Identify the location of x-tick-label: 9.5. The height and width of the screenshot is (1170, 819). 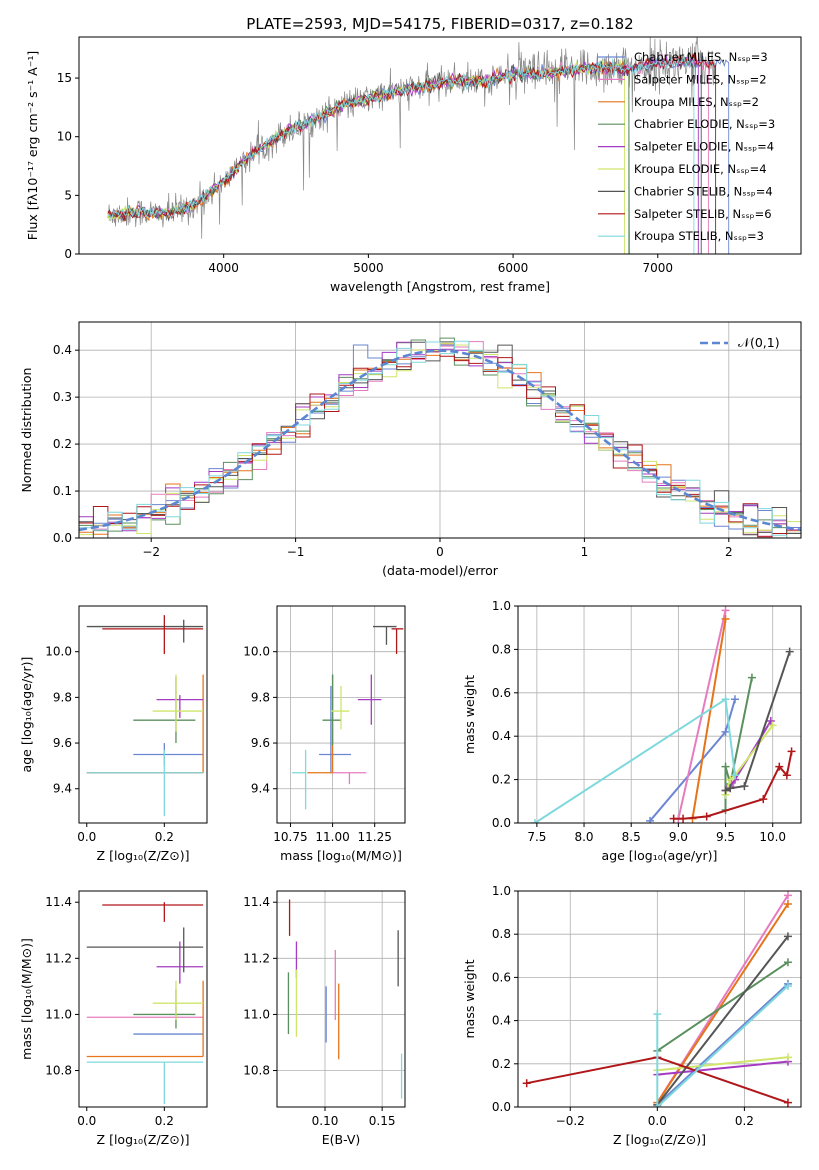
(725, 837).